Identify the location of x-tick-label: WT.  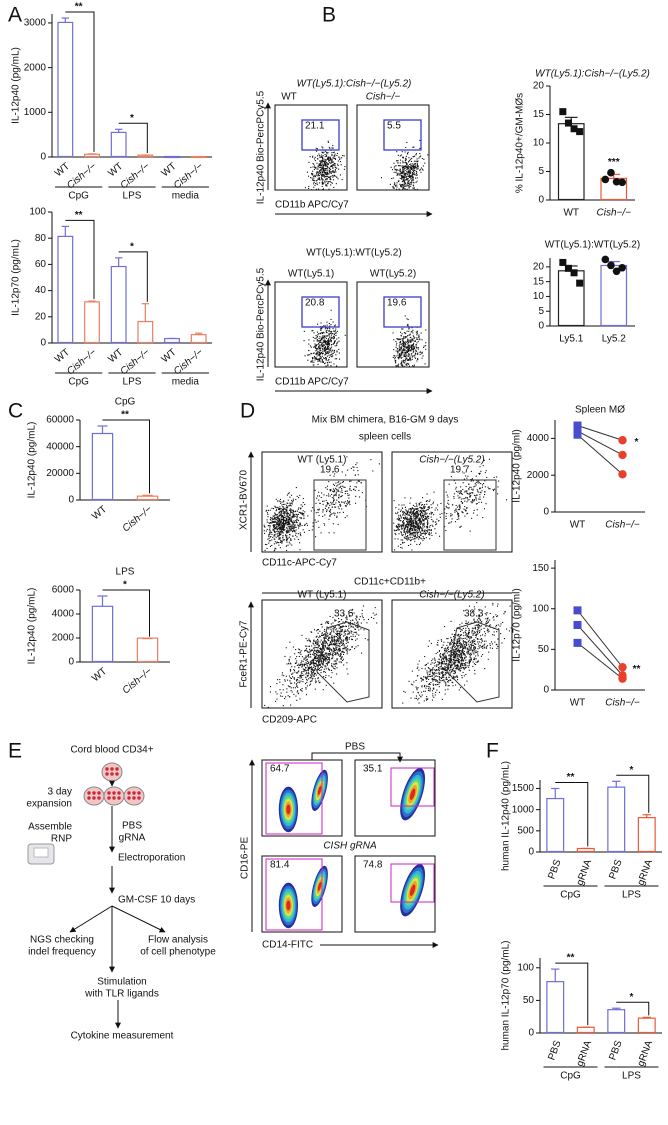
(99, 513).